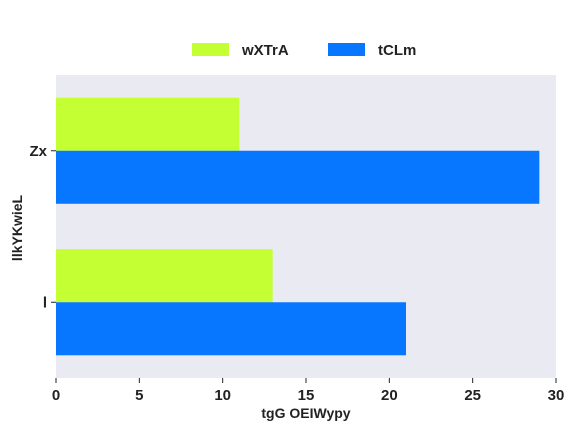 Image resolution: width=576 pixels, height=432 pixels. Describe the element at coordinates (222, 395) in the screenshot. I see `x-tick-label: 10` at that location.